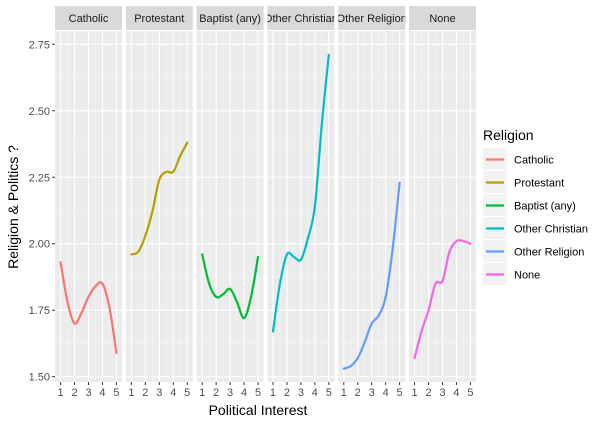 The image size is (608, 431). I want to click on series-line-other-christian, so click(300, 193).